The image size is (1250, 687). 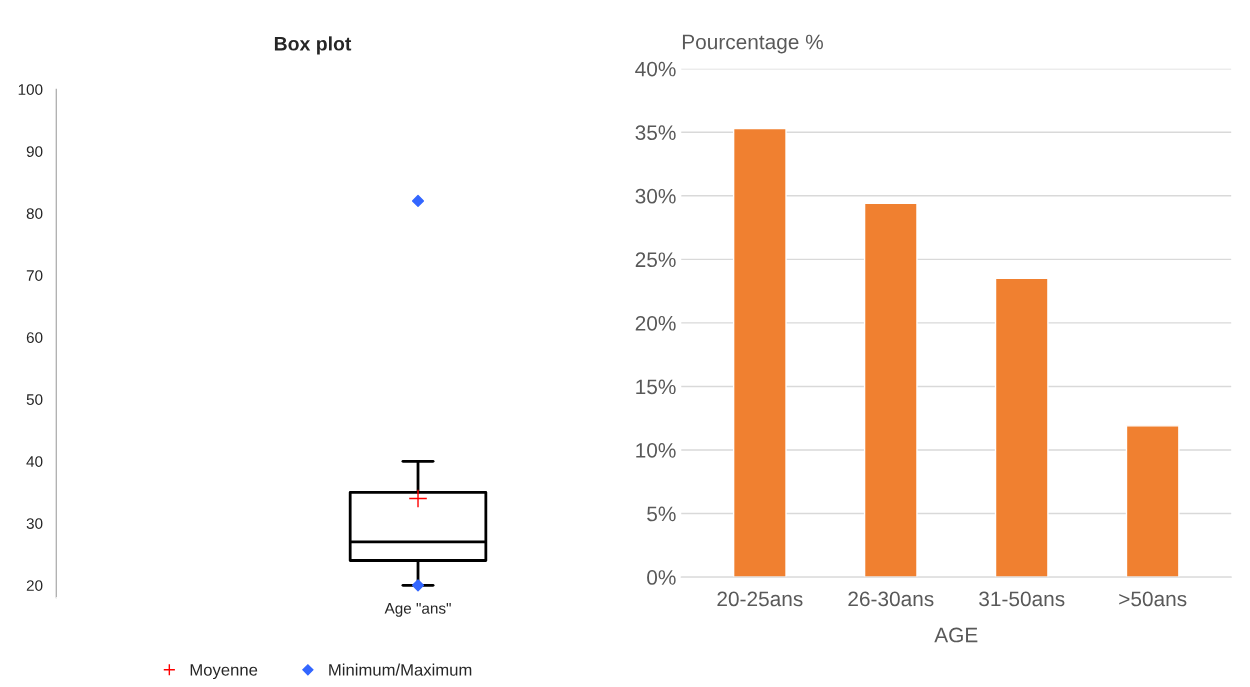 What do you see at coordinates (891, 599) in the screenshot?
I see `x-tick-label: 26-30ans` at bounding box center [891, 599].